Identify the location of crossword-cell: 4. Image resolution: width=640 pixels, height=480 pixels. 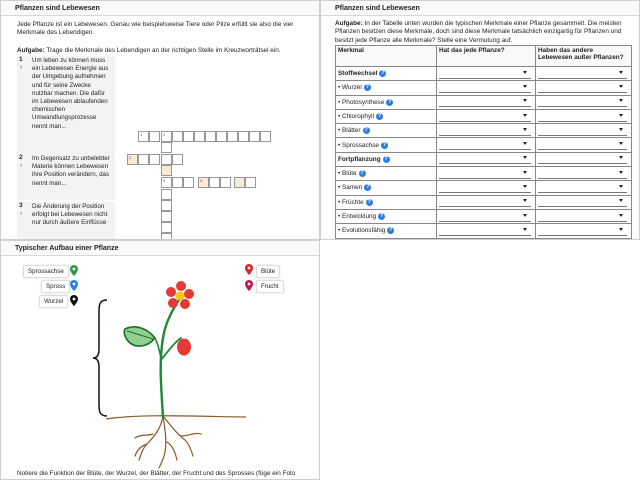
(203, 182).